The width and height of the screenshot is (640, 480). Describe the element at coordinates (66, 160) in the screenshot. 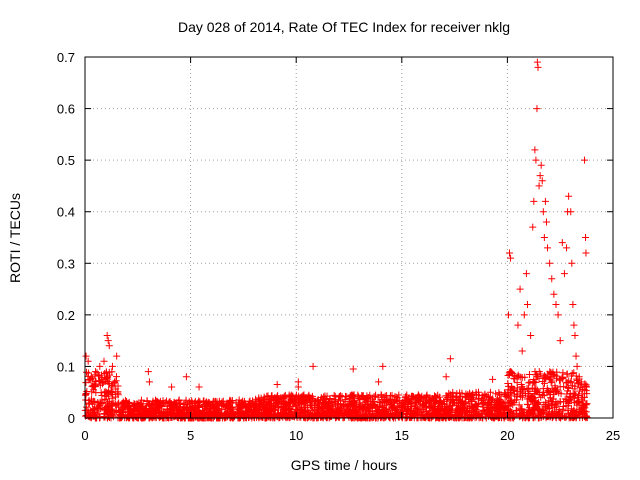

I see `y-tick-label: 0.5` at that location.